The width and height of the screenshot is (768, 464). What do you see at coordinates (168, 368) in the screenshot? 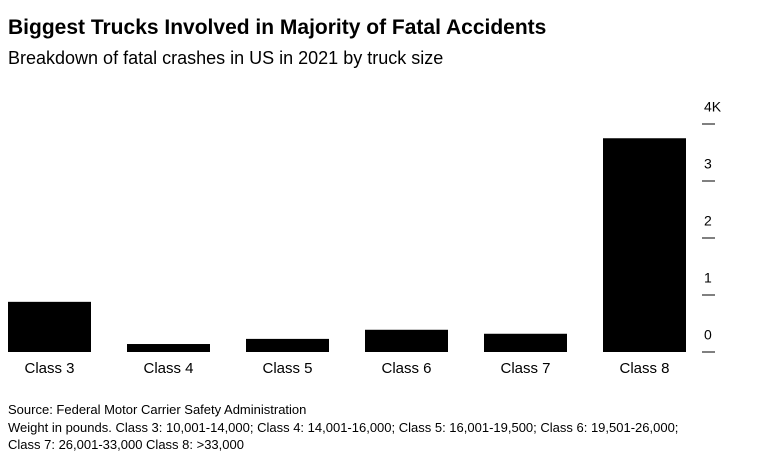
I see `x-tick-label: Class 4` at bounding box center [168, 368].